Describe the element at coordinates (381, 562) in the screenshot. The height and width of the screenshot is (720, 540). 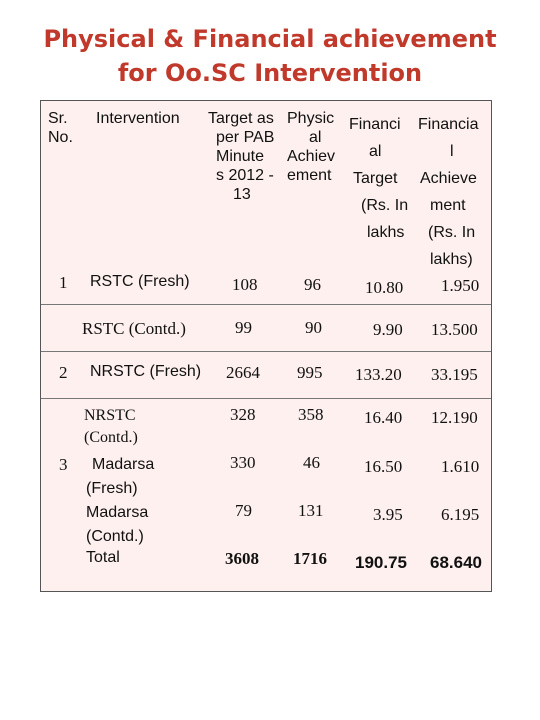
I see `total-fin-target: 190.75` at that location.